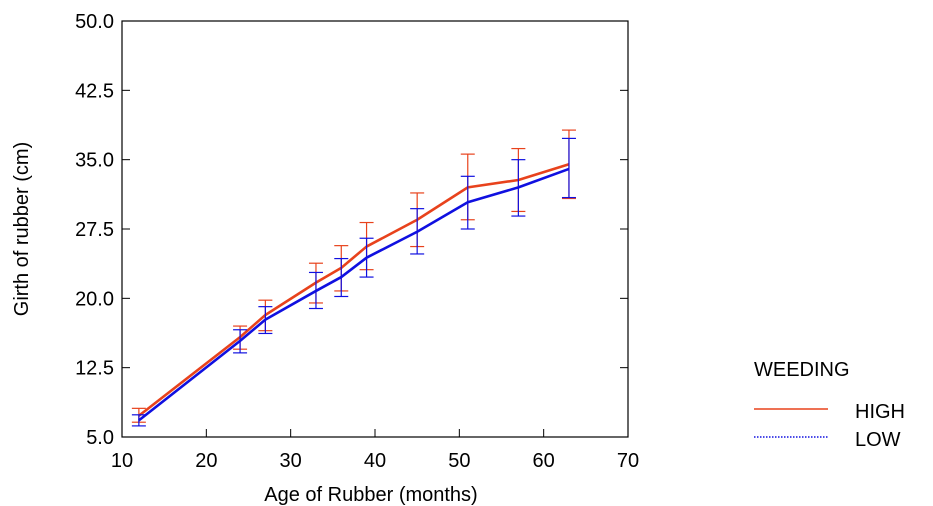 The image size is (933, 506). Describe the element at coordinates (459, 461) in the screenshot. I see `x-tick-label: 50` at that location.